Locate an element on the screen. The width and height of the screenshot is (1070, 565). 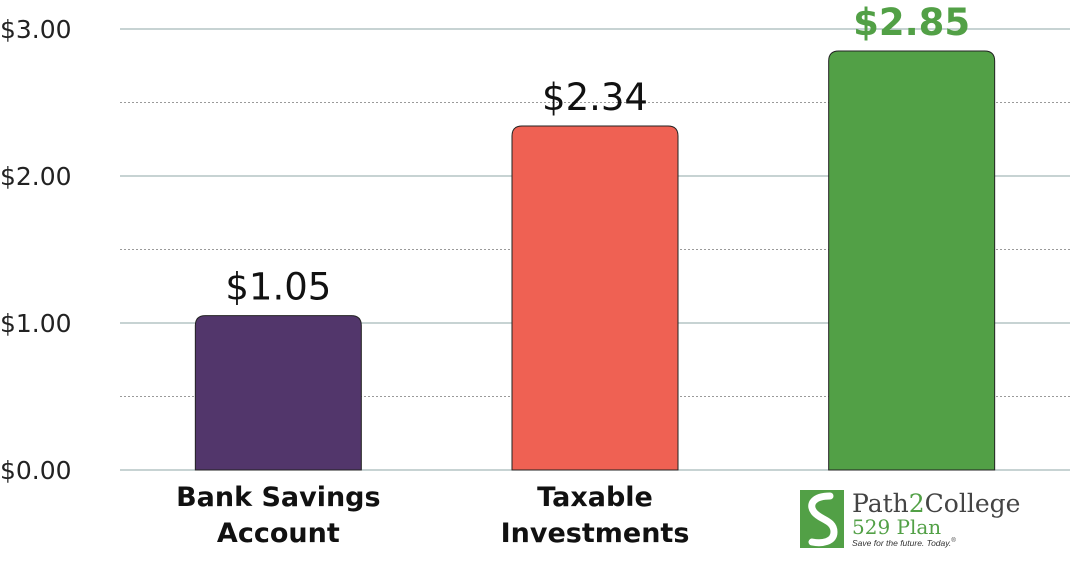
logo-name: Path2College is located at coordinates (936, 503).